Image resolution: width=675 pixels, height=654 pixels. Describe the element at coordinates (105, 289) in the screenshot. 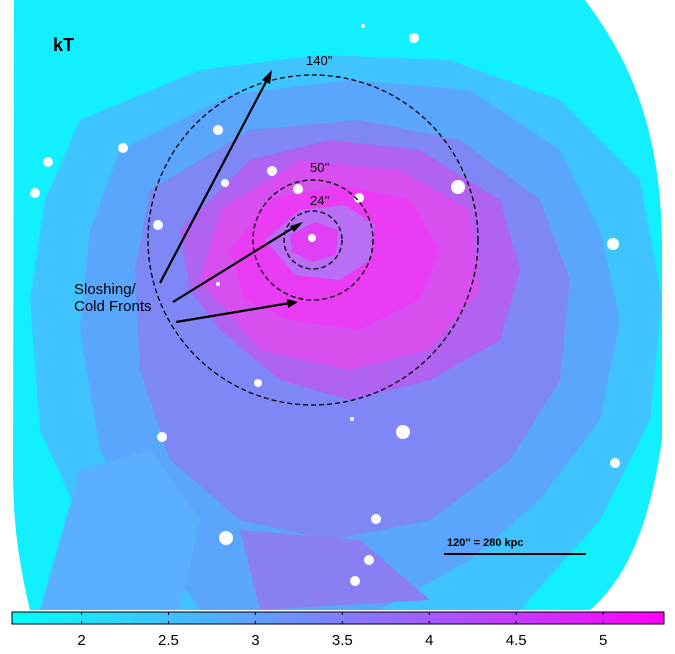

I see `annotation-label-line1: Sloshing/` at that location.